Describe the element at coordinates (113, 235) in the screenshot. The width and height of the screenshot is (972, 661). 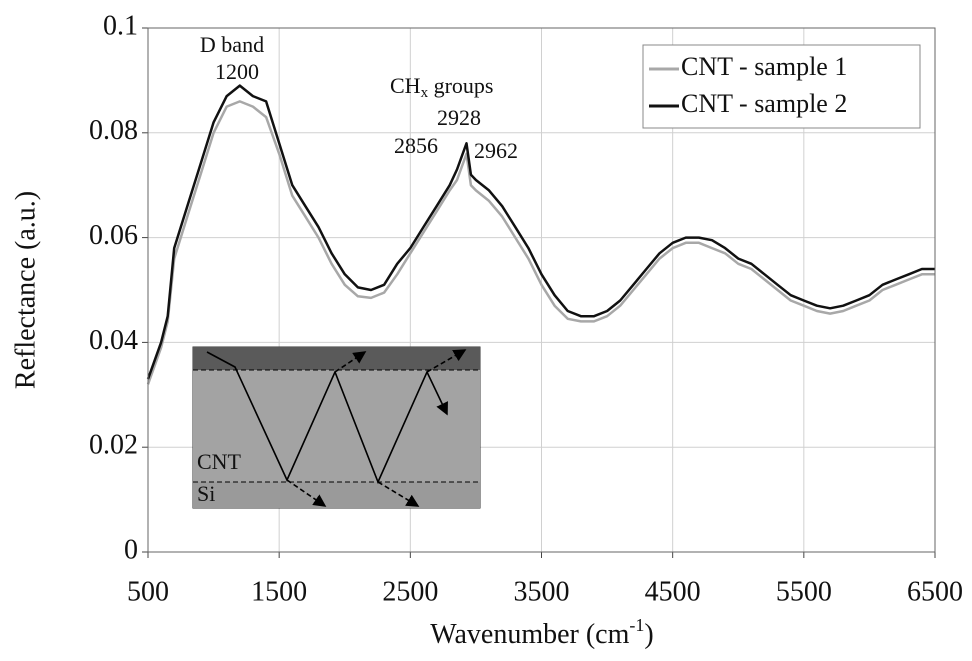
I see `y-tick-label: 0.06` at that location.